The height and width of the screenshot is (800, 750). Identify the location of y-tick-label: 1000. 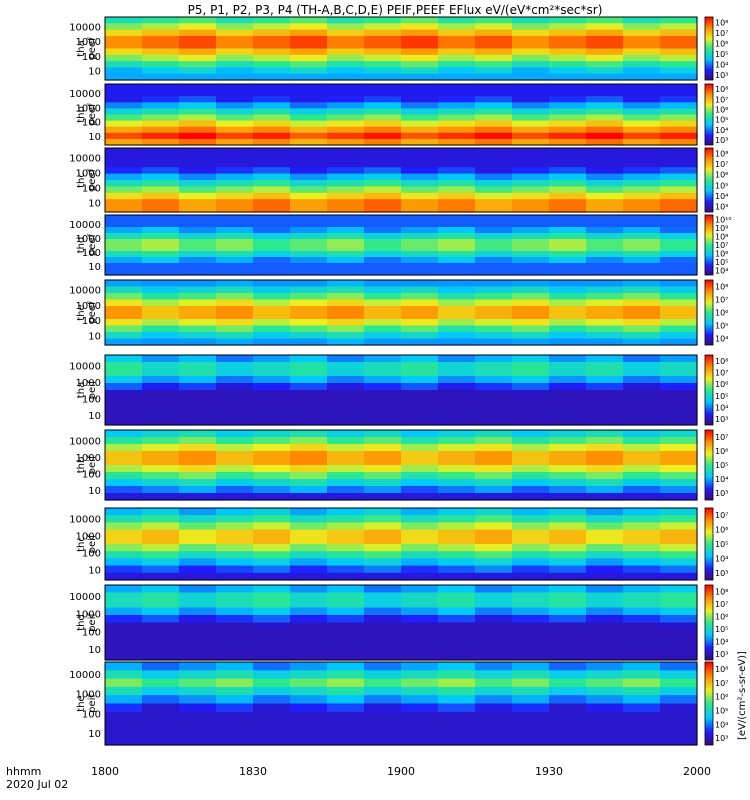
(88, 695).